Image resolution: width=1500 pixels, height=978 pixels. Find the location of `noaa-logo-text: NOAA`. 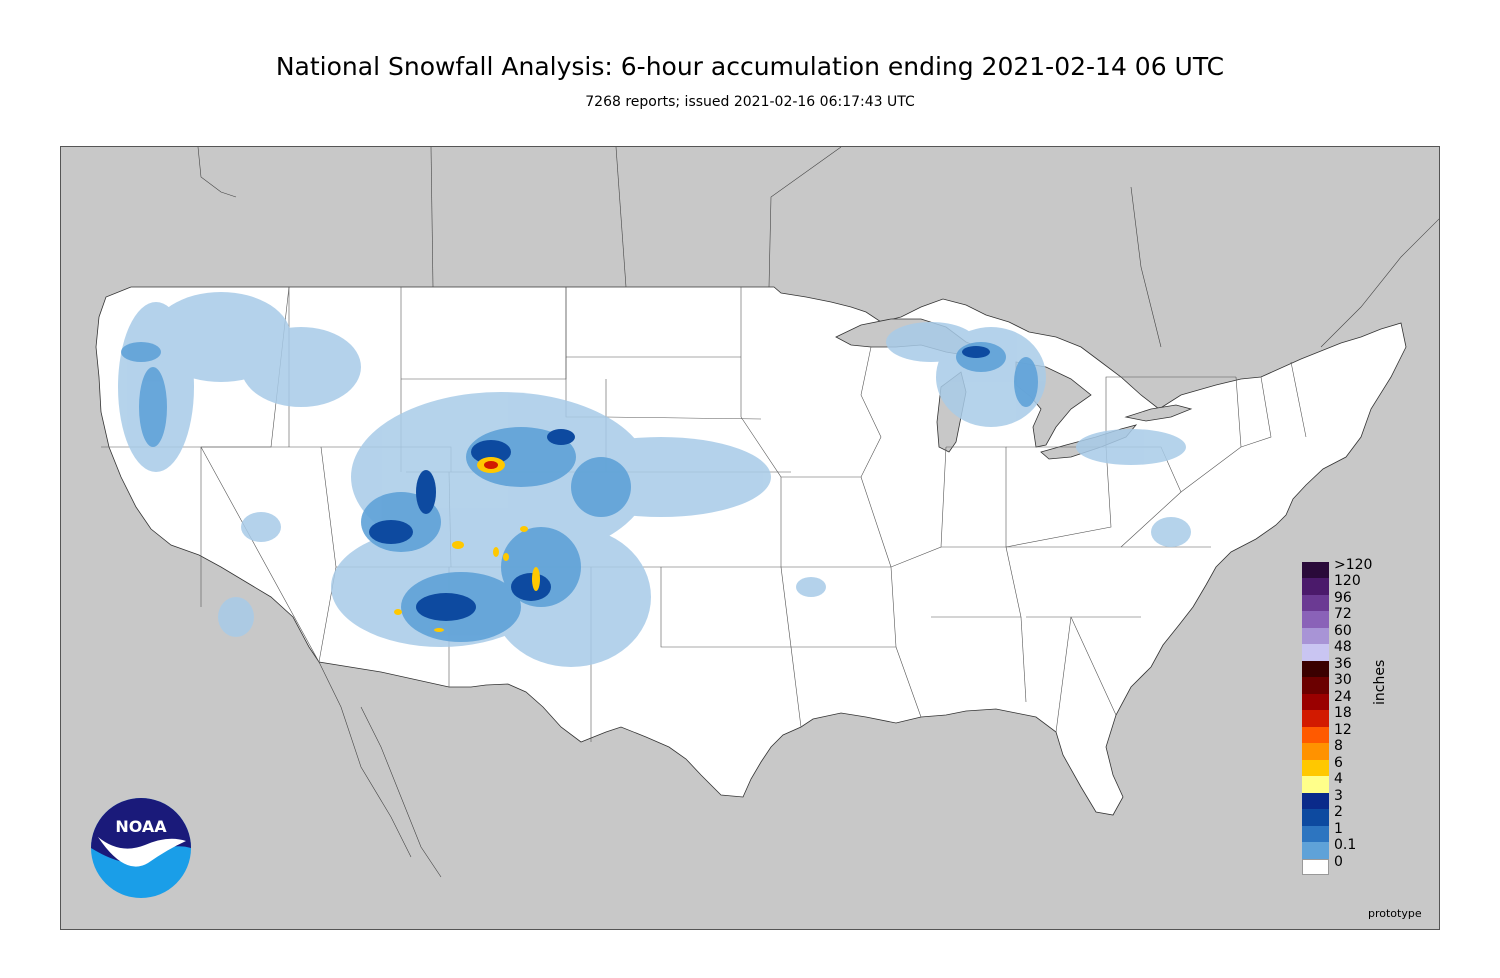

noaa-logo-text: NOAA is located at coordinates (141, 826).